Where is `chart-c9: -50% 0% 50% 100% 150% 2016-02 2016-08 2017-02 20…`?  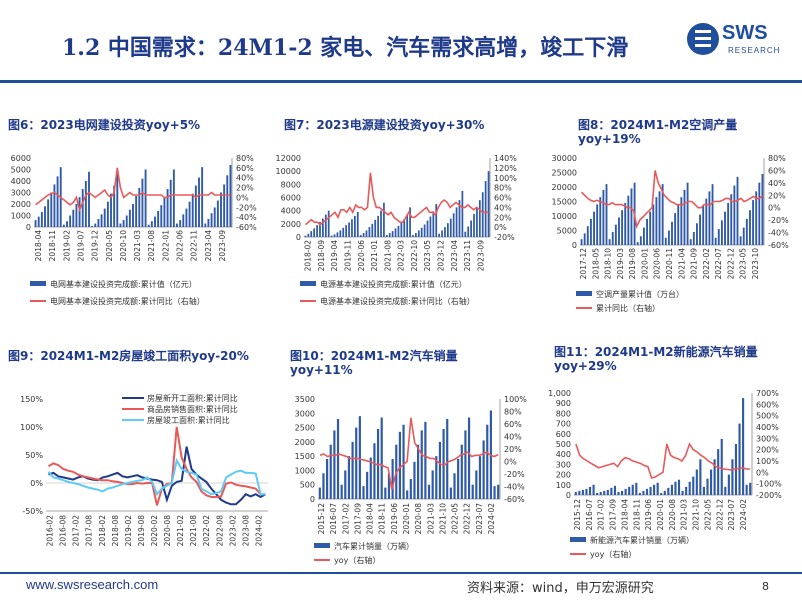
chart-c9: -50% 0% 50% 100% 150% 2016-02 2016-08 2017-02 20… is located at coordinates (144, 470).